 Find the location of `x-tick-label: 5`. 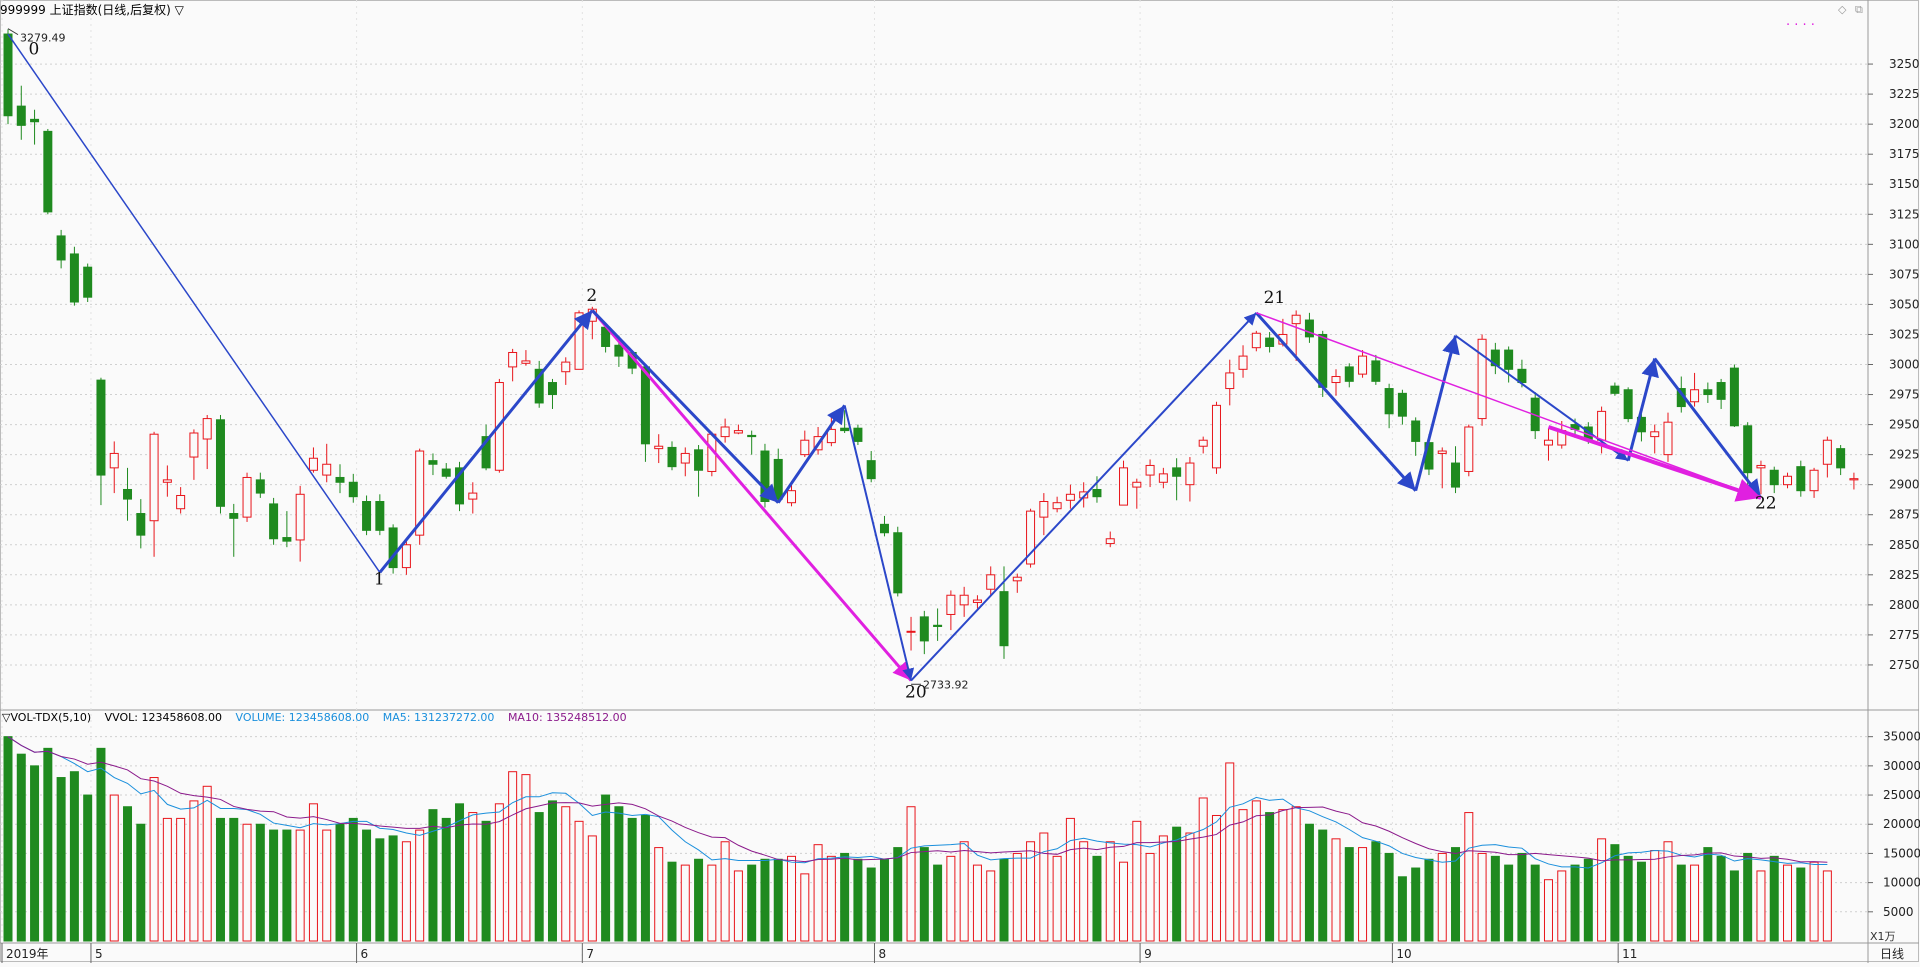

x-tick-label: 5 is located at coordinates (99, 954).